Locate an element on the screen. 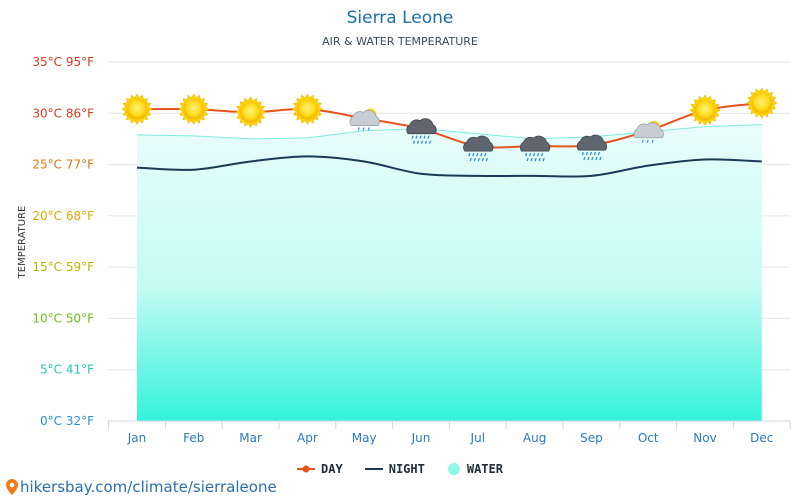  legend-item-night: NIGHT is located at coordinates (394, 469).